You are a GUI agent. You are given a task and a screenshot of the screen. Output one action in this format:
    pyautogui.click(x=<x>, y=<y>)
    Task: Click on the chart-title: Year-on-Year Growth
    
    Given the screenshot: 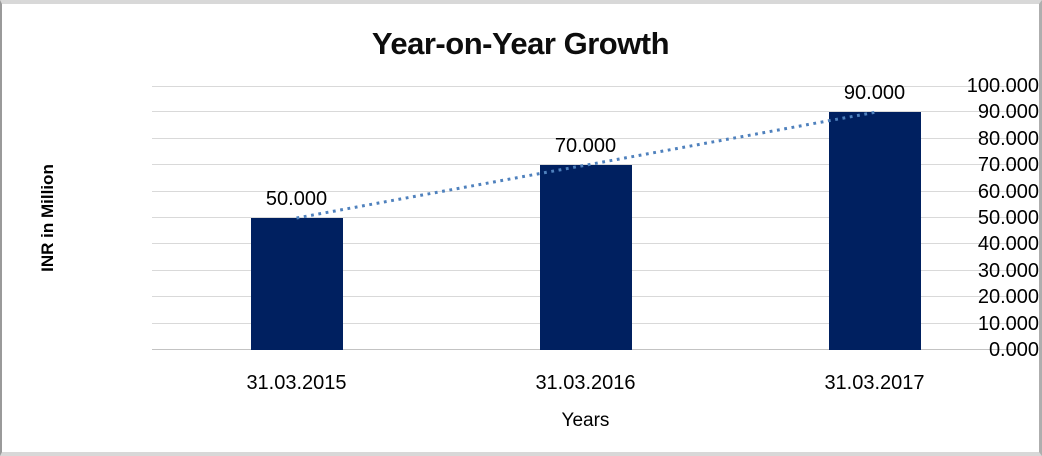 What is the action you would take?
    pyautogui.click(x=520, y=43)
    